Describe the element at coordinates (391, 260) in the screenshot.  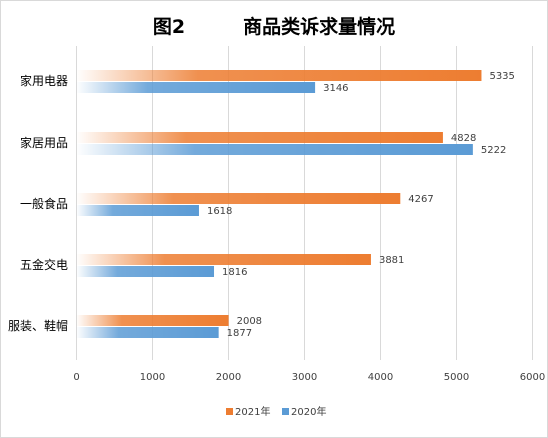
I see `data-label-0-3: 3881` at that location.